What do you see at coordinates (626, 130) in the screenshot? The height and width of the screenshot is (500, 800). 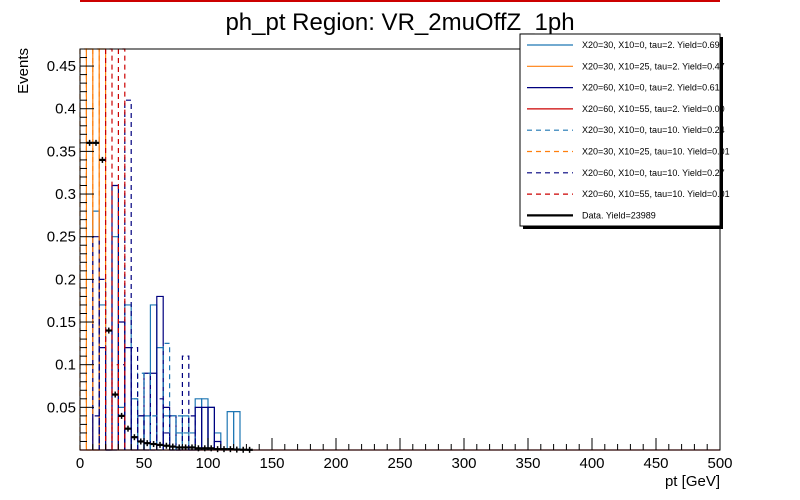 I see `legend-entry-4: X20=30, X10=0, tau=10. Yield=0.24` at bounding box center [626, 130].